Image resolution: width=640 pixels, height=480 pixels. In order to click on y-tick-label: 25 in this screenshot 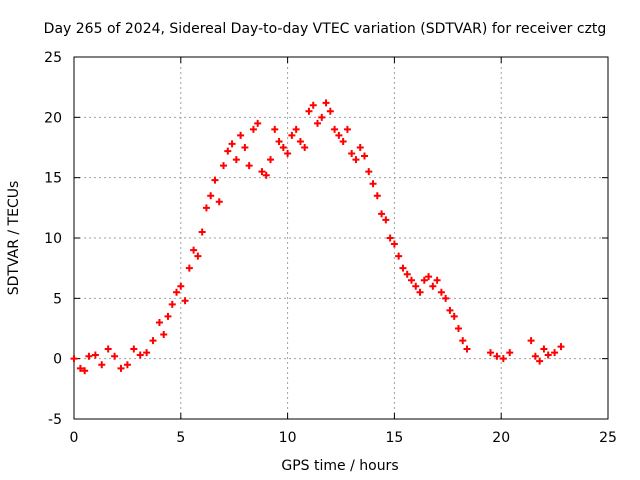, I will do `click(53, 58)`.